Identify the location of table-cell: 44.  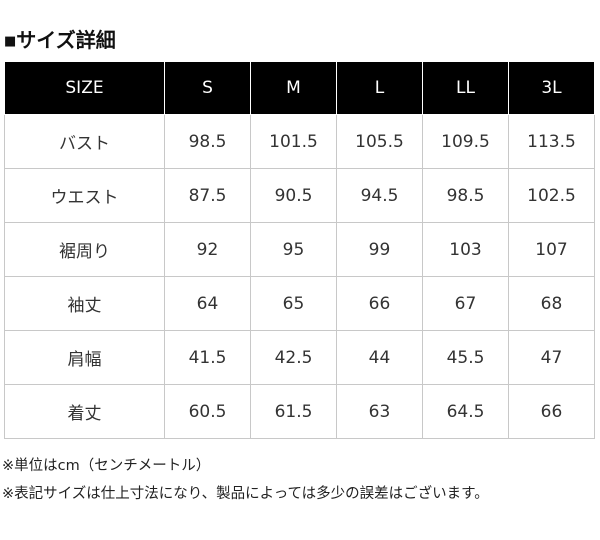
(379, 357).